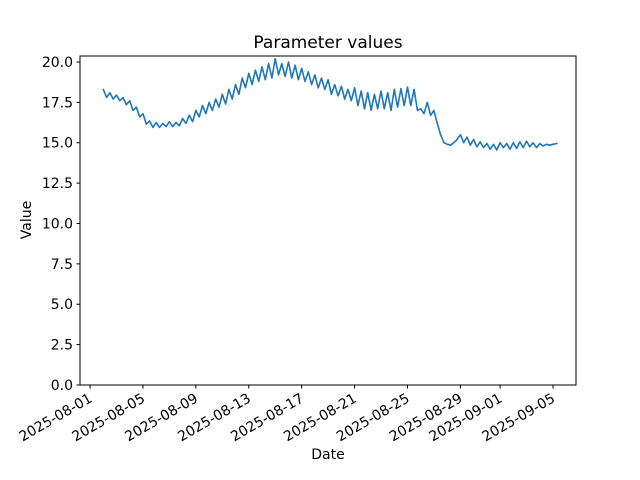 This screenshot has height=480, width=640. I want to click on y-tick-label: 17.5, so click(57, 103).